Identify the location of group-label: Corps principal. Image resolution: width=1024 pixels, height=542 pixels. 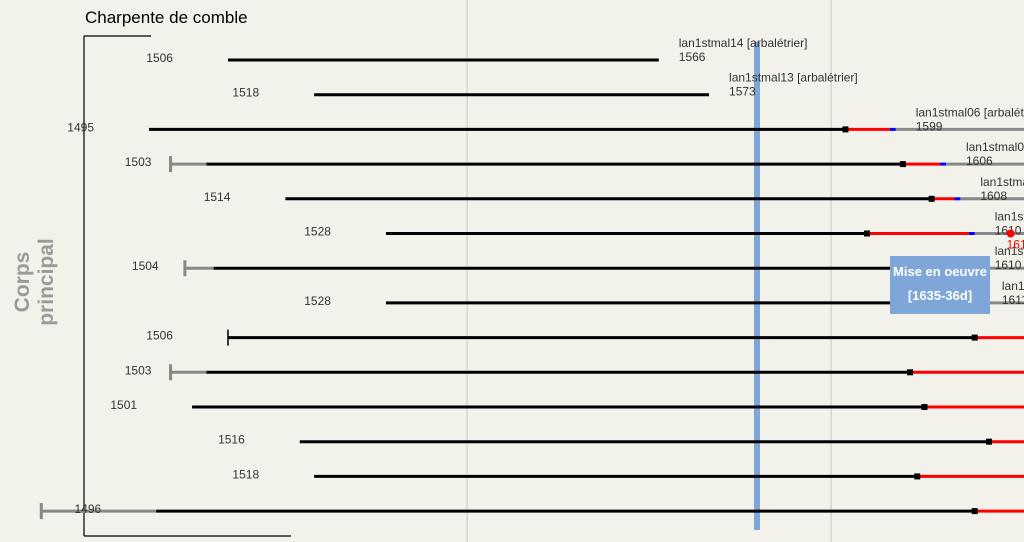
(34, 282).